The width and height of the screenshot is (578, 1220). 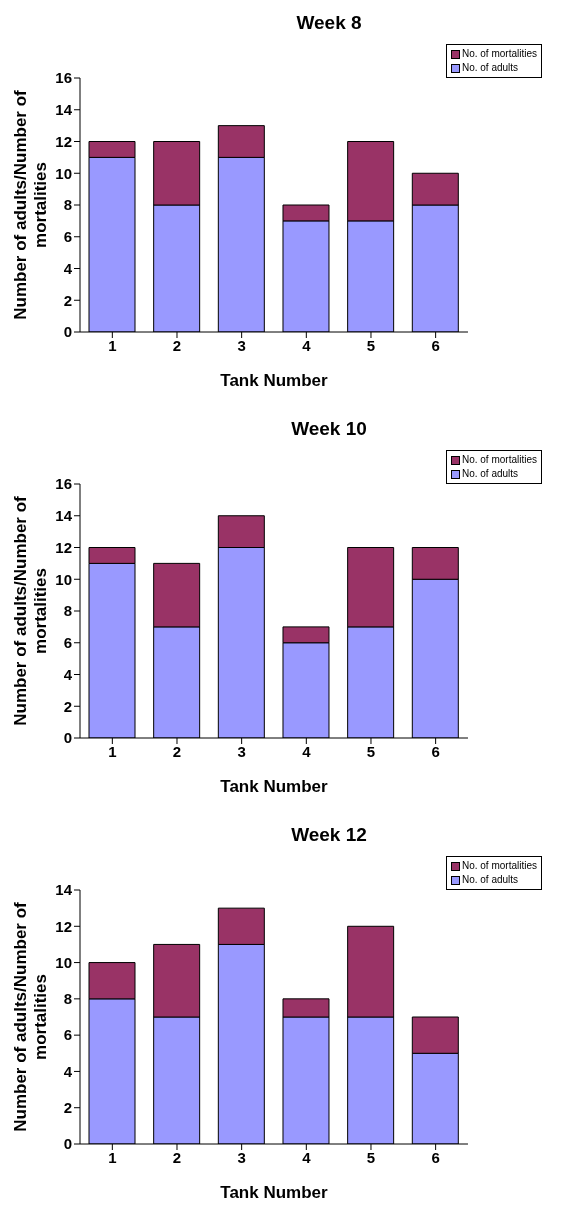 What do you see at coordinates (329, 23) in the screenshot?
I see `chart-title: Week 8` at bounding box center [329, 23].